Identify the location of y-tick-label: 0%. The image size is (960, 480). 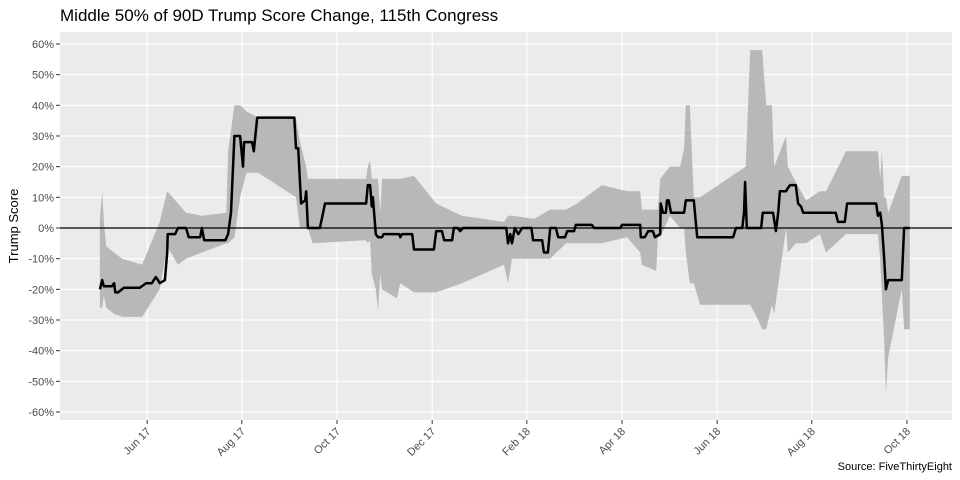
(46, 229).